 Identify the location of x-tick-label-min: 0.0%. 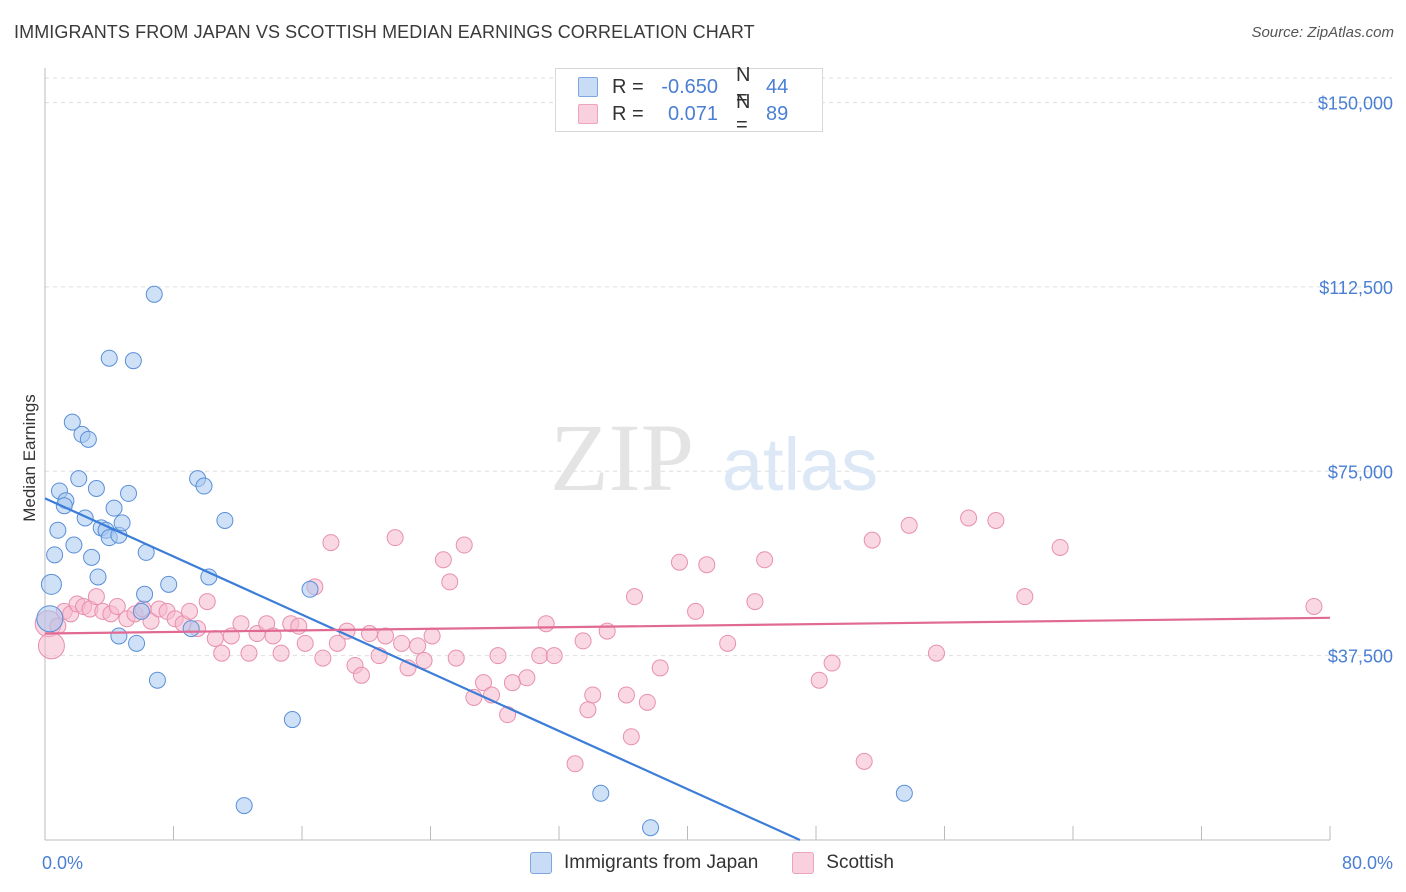
(62, 863).